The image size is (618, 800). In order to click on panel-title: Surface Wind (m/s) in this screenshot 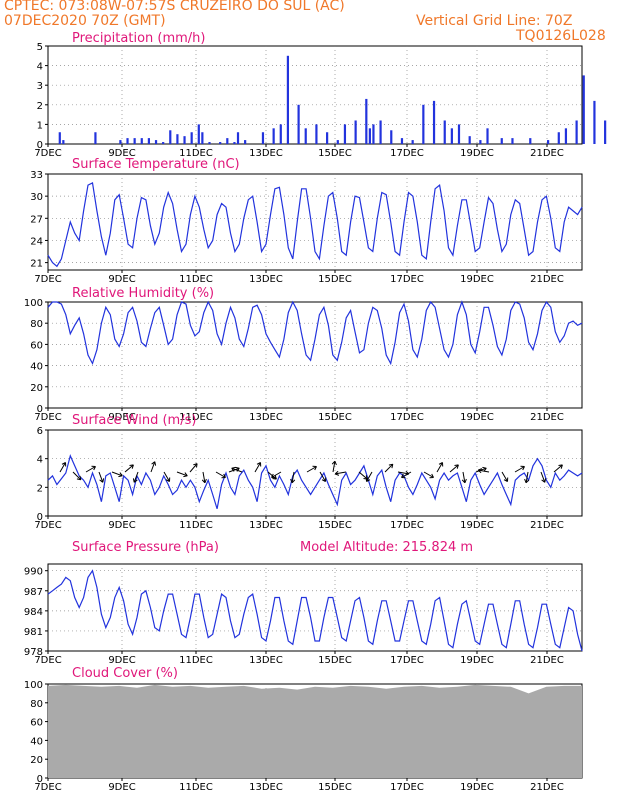, I will do `click(134, 420)`.